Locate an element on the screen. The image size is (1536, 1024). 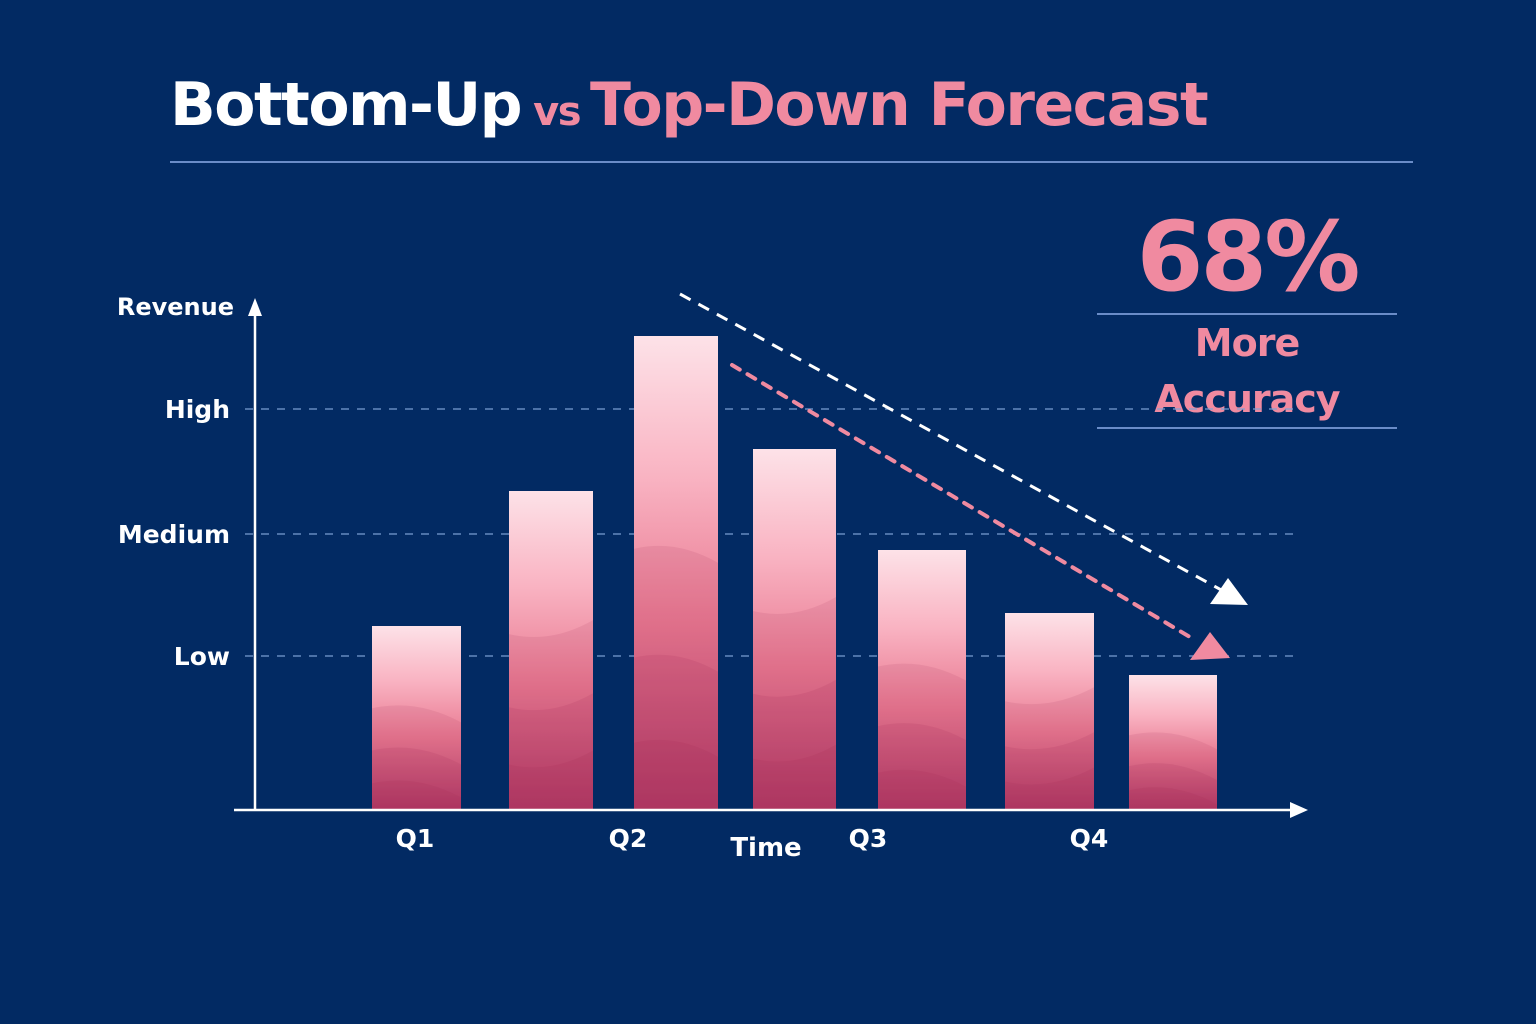
callout-divider-bottom is located at coordinates (1247, 428).